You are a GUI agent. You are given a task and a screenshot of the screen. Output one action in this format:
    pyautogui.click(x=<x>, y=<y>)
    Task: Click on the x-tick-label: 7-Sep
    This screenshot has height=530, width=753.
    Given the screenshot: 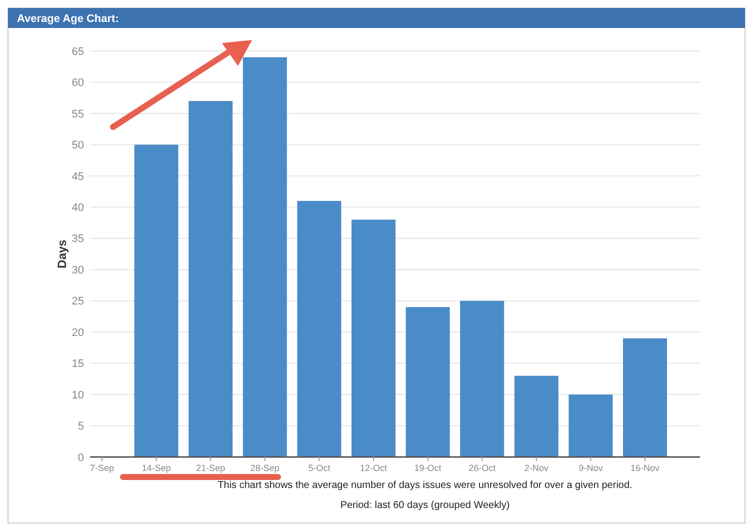 What is the action you would take?
    pyautogui.click(x=102, y=468)
    